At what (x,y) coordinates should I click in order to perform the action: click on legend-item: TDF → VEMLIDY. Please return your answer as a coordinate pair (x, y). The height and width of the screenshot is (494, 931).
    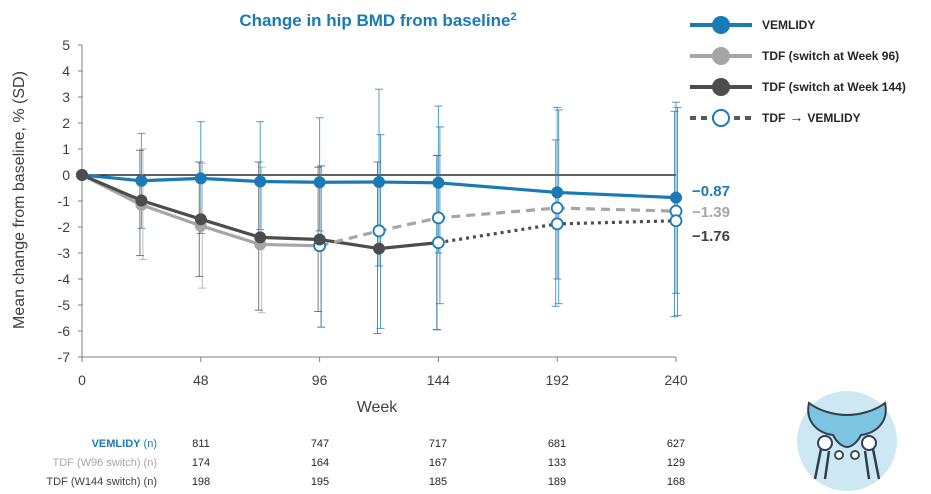
    Looking at the image, I should click on (775, 118).